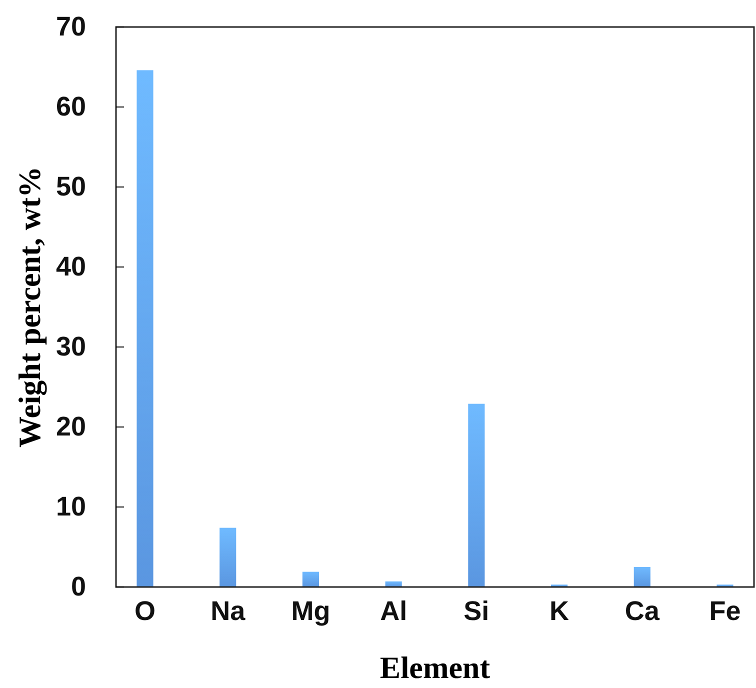 This screenshot has height=688, width=756. Describe the element at coordinates (228, 611) in the screenshot. I see `x-tick-label: Na` at that location.